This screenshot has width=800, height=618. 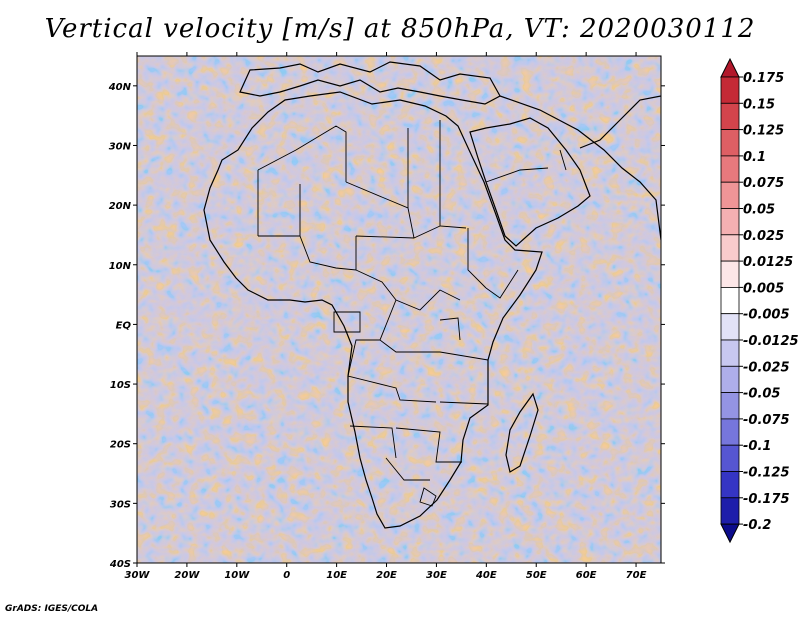 What do you see at coordinates (530, 182) in the screenshot?
I see `arabia-coastline` at bounding box center [530, 182].